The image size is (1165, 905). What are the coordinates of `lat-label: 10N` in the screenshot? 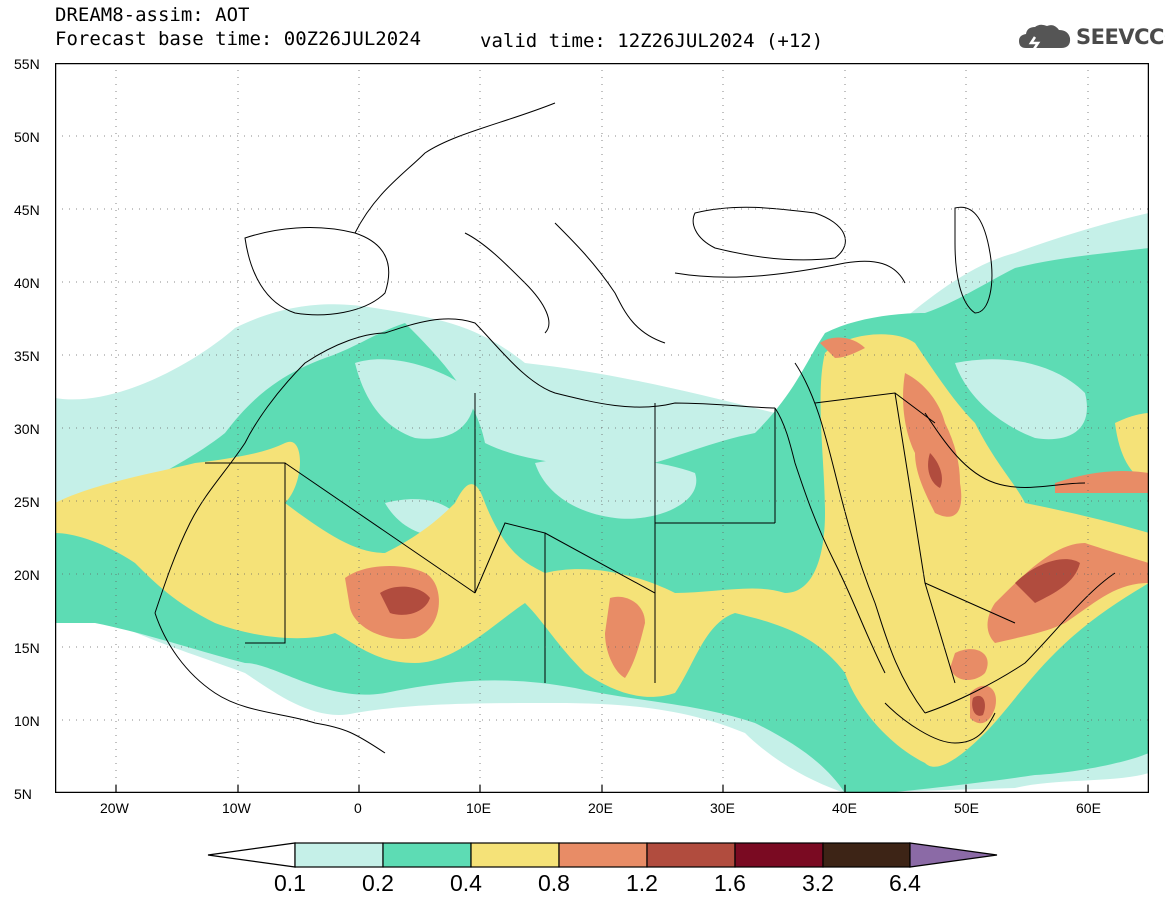 It's located at (27, 721).